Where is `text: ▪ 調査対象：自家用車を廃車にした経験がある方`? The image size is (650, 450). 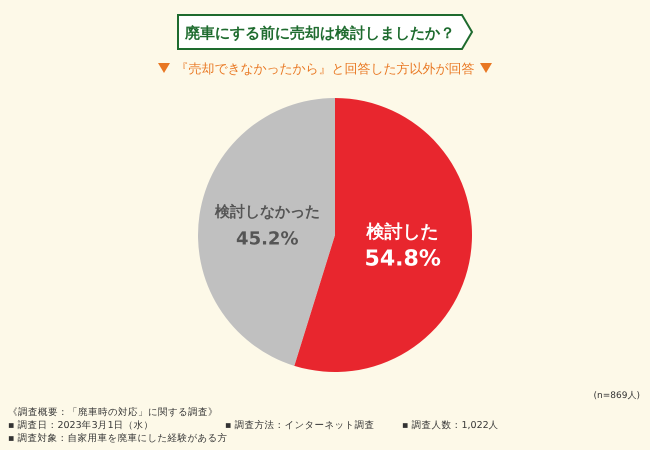
text: ▪ 調査対象：自家用車を廃車にした経験がある方 is located at coordinates (118, 438).